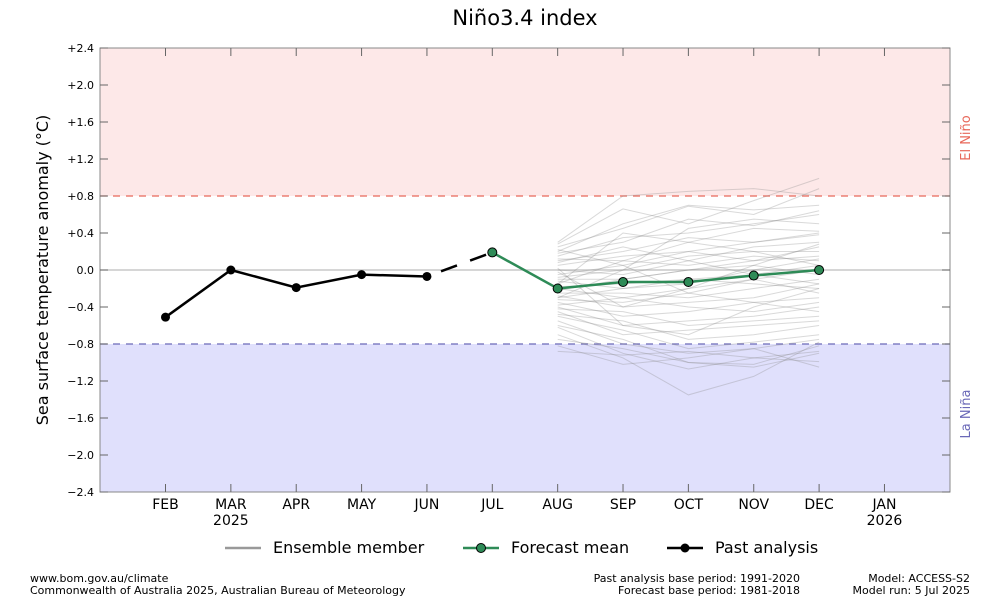 The image size is (1000, 600). What do you see at coordinates (883, 505) in the screenshot?
I see `x-tick-label: JAN` at bounding box center [883, 505].